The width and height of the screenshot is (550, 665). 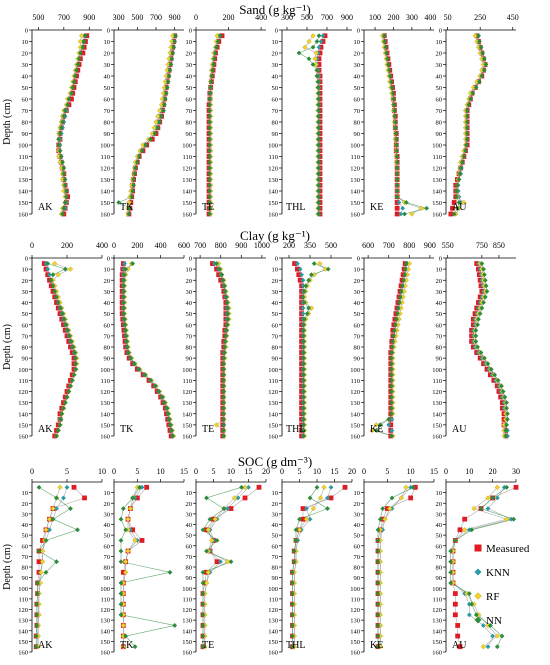 I want to click on y-tick-label: 10, so click(x=189, y=42).